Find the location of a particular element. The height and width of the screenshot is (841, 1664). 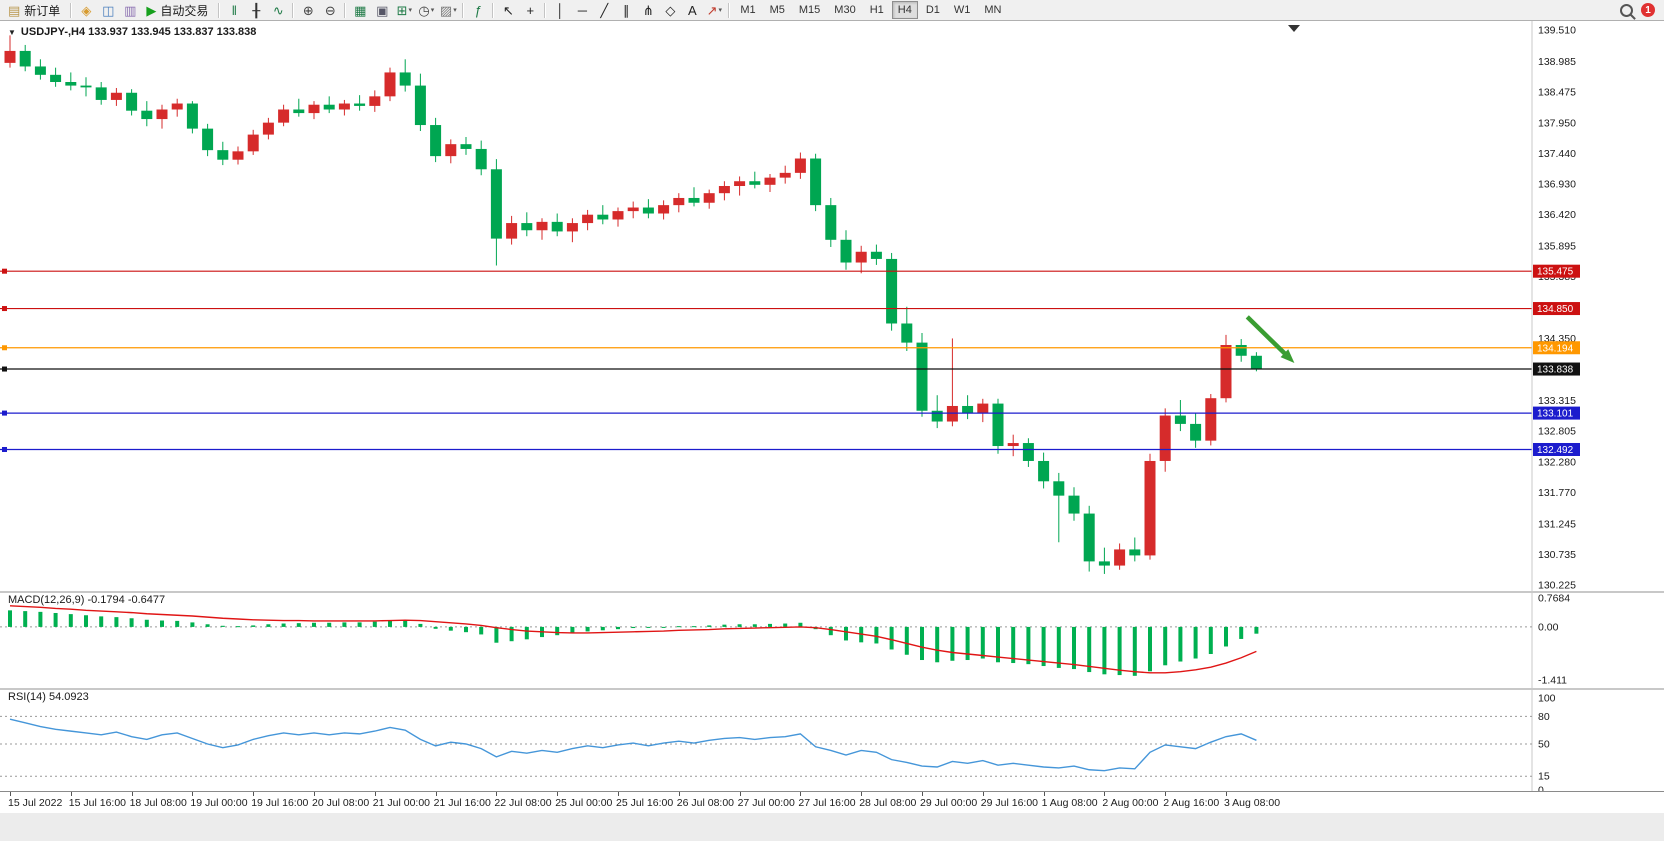

timeframe-mn-button: MN is located at coordinates (993, 10).